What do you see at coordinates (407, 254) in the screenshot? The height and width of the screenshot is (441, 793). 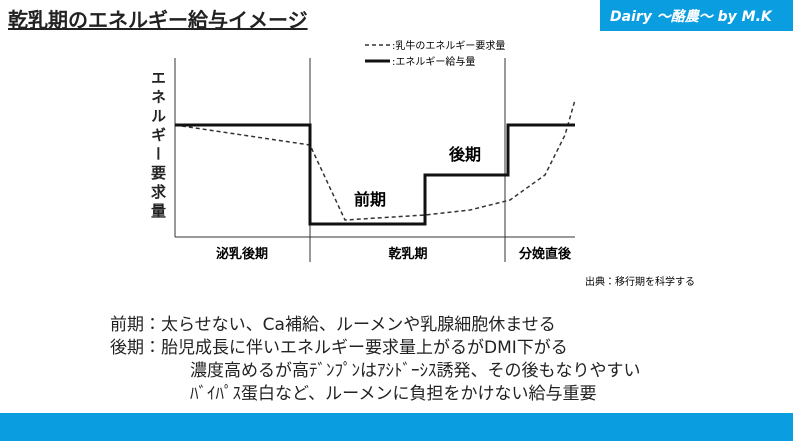 I see `period-label: 乾乳期` at bounding box center [407, 254].